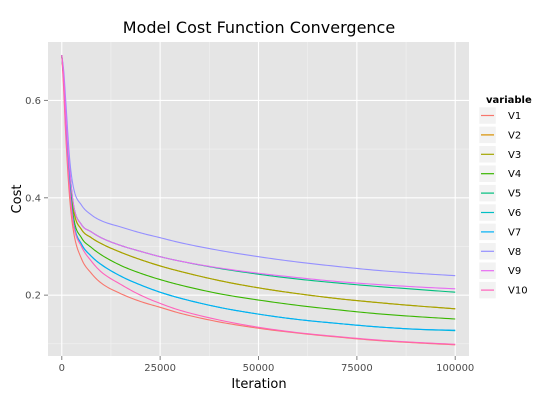 Image resolution: width=560 pixels, height=405 pixels. Describe the element at coordinates (514, 116) in the screenshot. I see `legend-label-v1: V1` at that location.